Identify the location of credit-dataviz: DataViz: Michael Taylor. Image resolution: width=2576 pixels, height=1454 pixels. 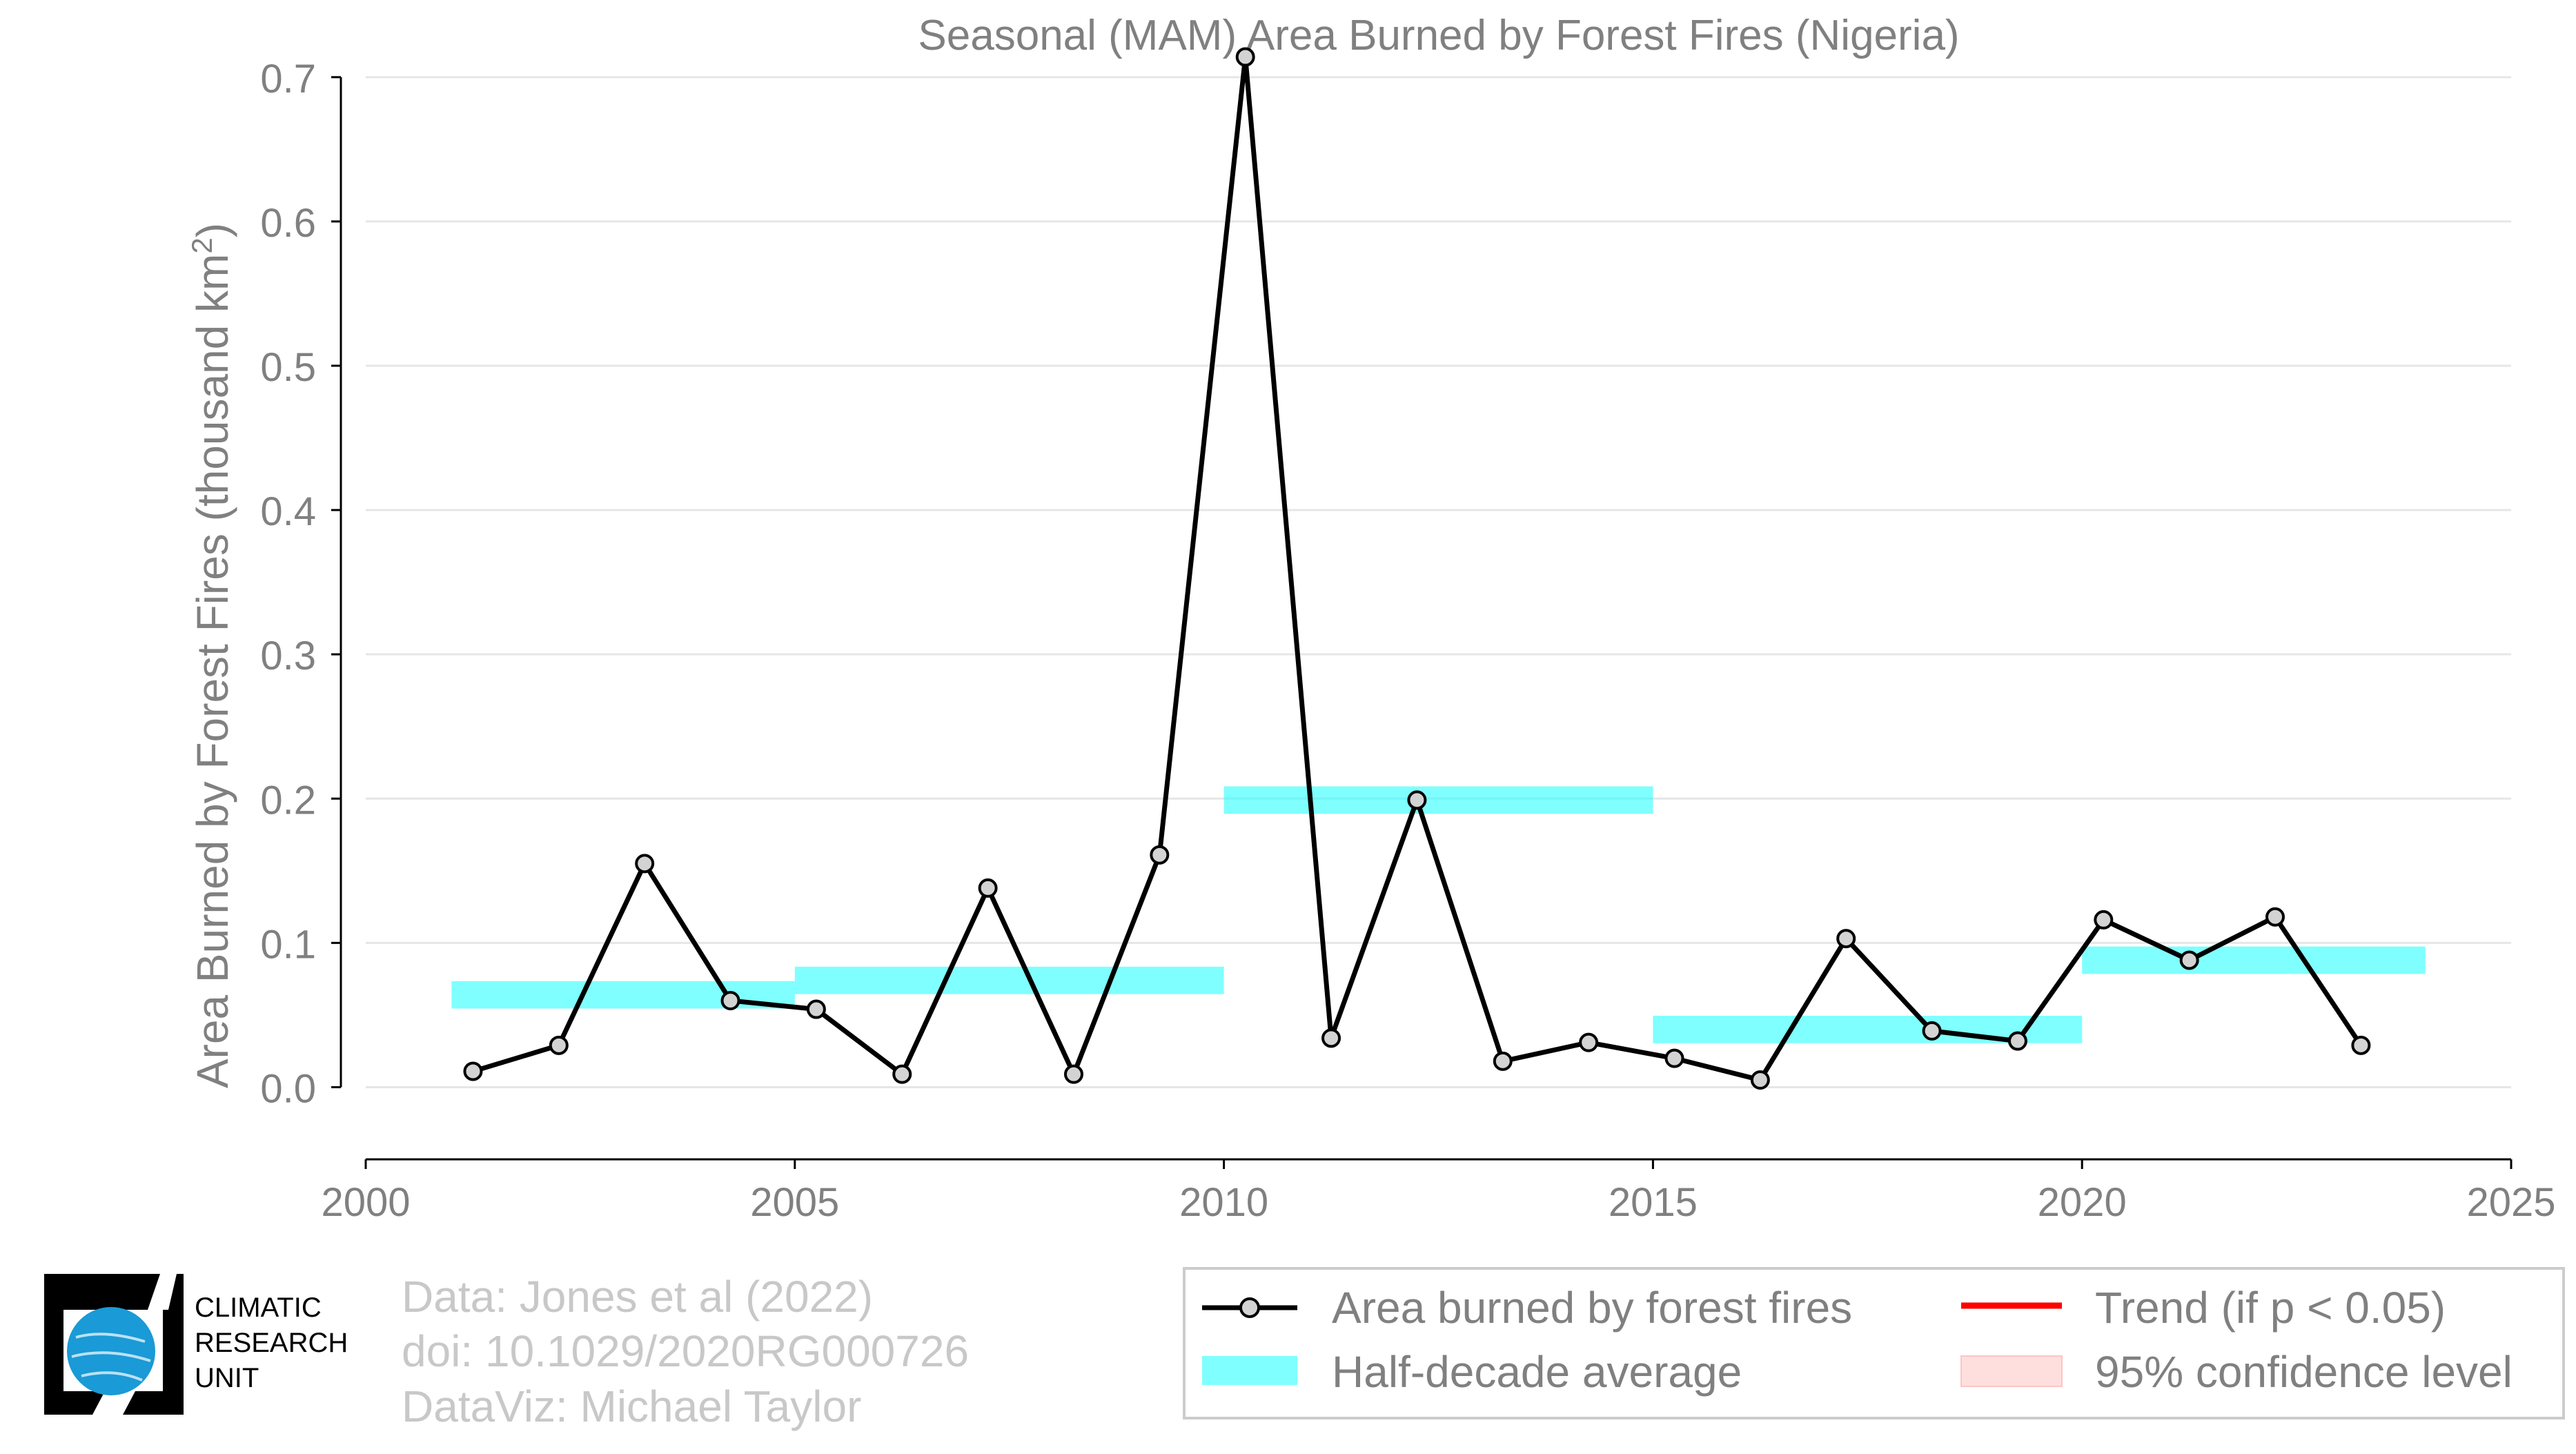
(632, 1406).